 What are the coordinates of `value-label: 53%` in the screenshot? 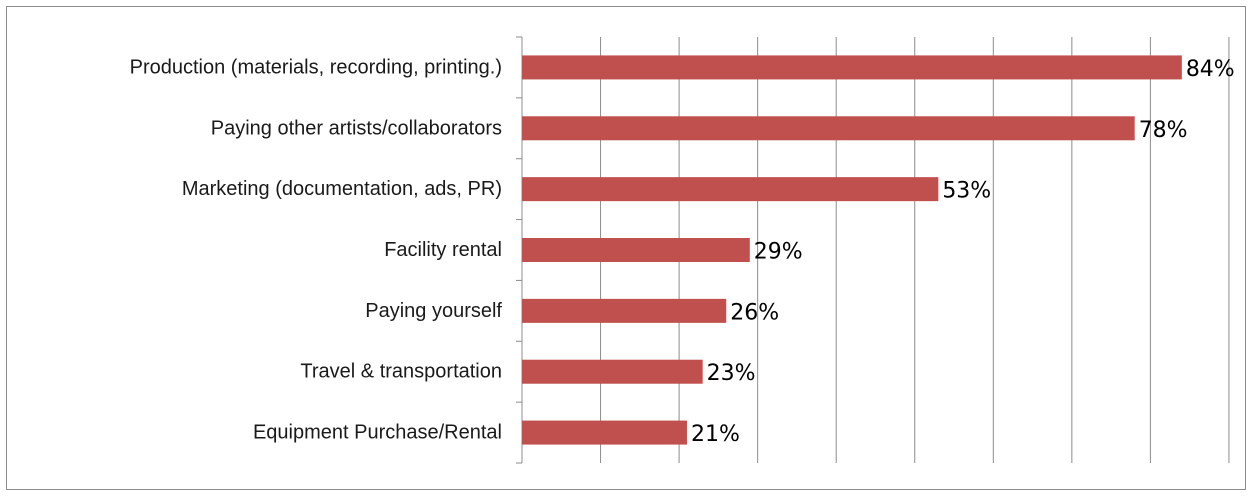 It's located at (966, 191).